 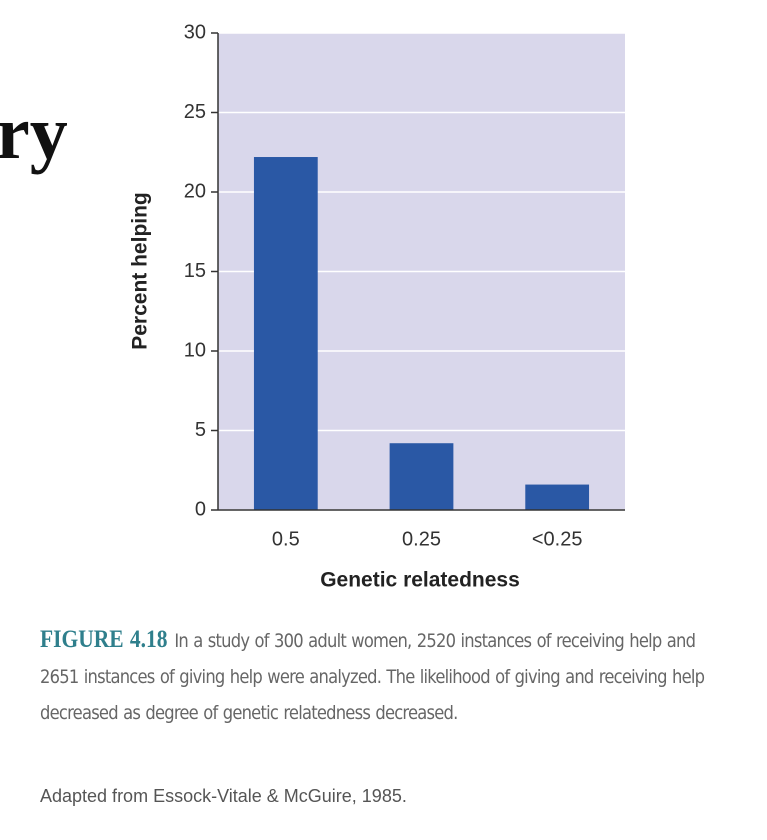 I want to click on y-axis-label: Percent helping, so click(x=140, y=271).